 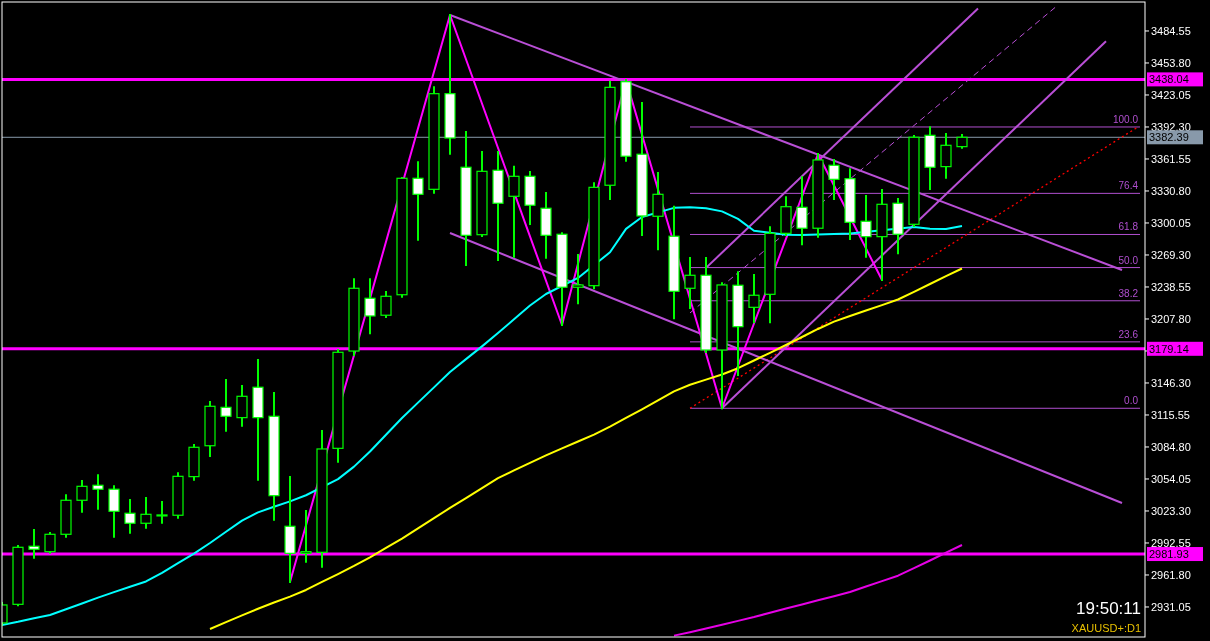 I want to click on y-tick-label: 3269.30, so click(x=1171, y=254).